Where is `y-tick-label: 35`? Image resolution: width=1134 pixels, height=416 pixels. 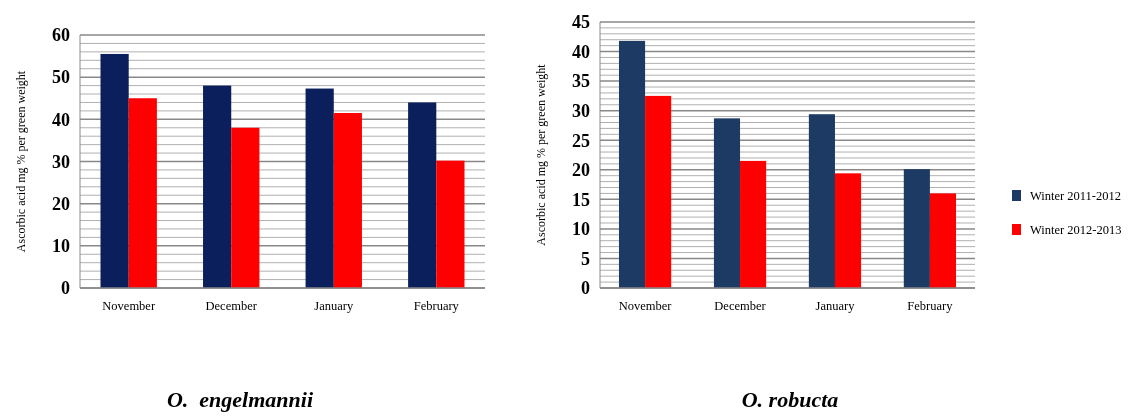 y-tick-label: 35 is located at coordinates (581, 81).